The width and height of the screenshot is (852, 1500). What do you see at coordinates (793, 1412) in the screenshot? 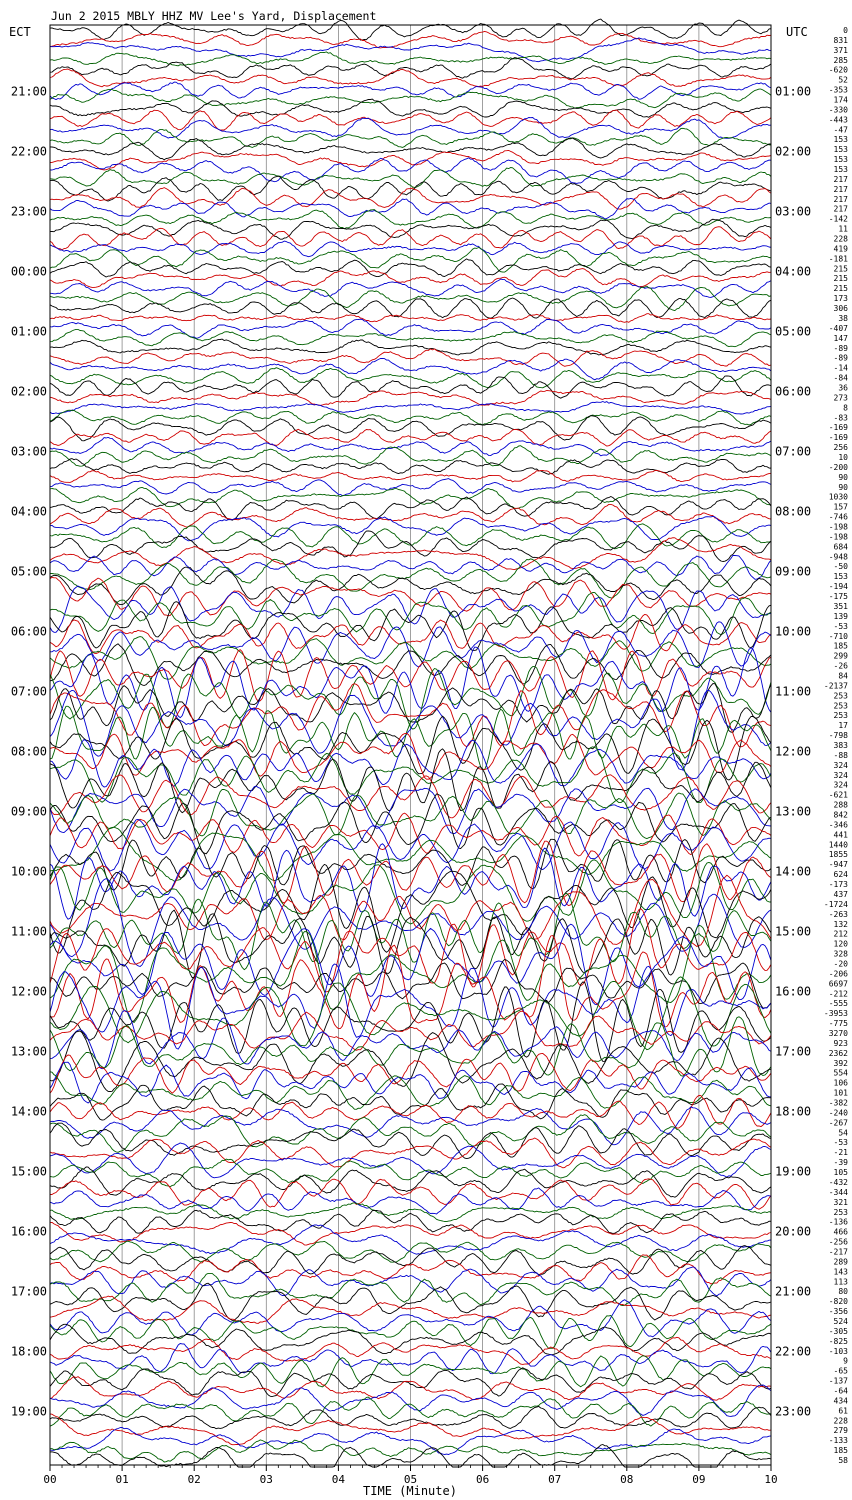
I see `right-hour-label: 23:00` at bounding box center [793, 1412].